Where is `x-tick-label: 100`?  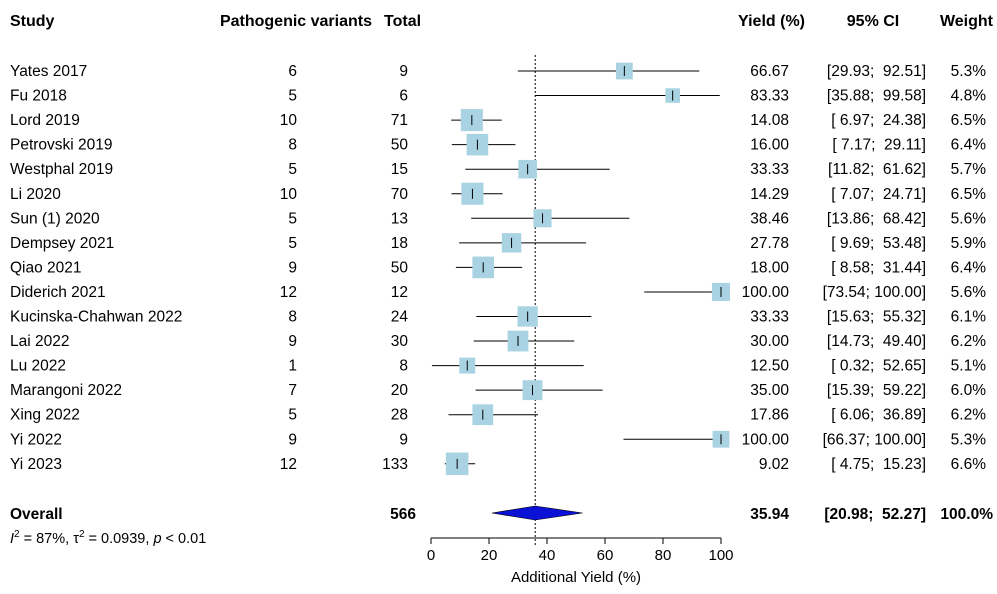 x-tick-label: 100 is located at coordinates (720, 555).